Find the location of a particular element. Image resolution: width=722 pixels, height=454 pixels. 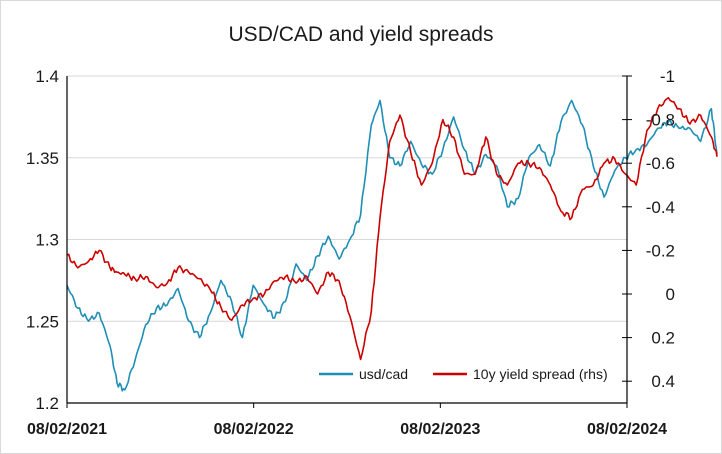

x-axis-labels: 08/02/2021 08/02/2022 08/02/2023 08/02/2024 is located at coordinates (347, 429).